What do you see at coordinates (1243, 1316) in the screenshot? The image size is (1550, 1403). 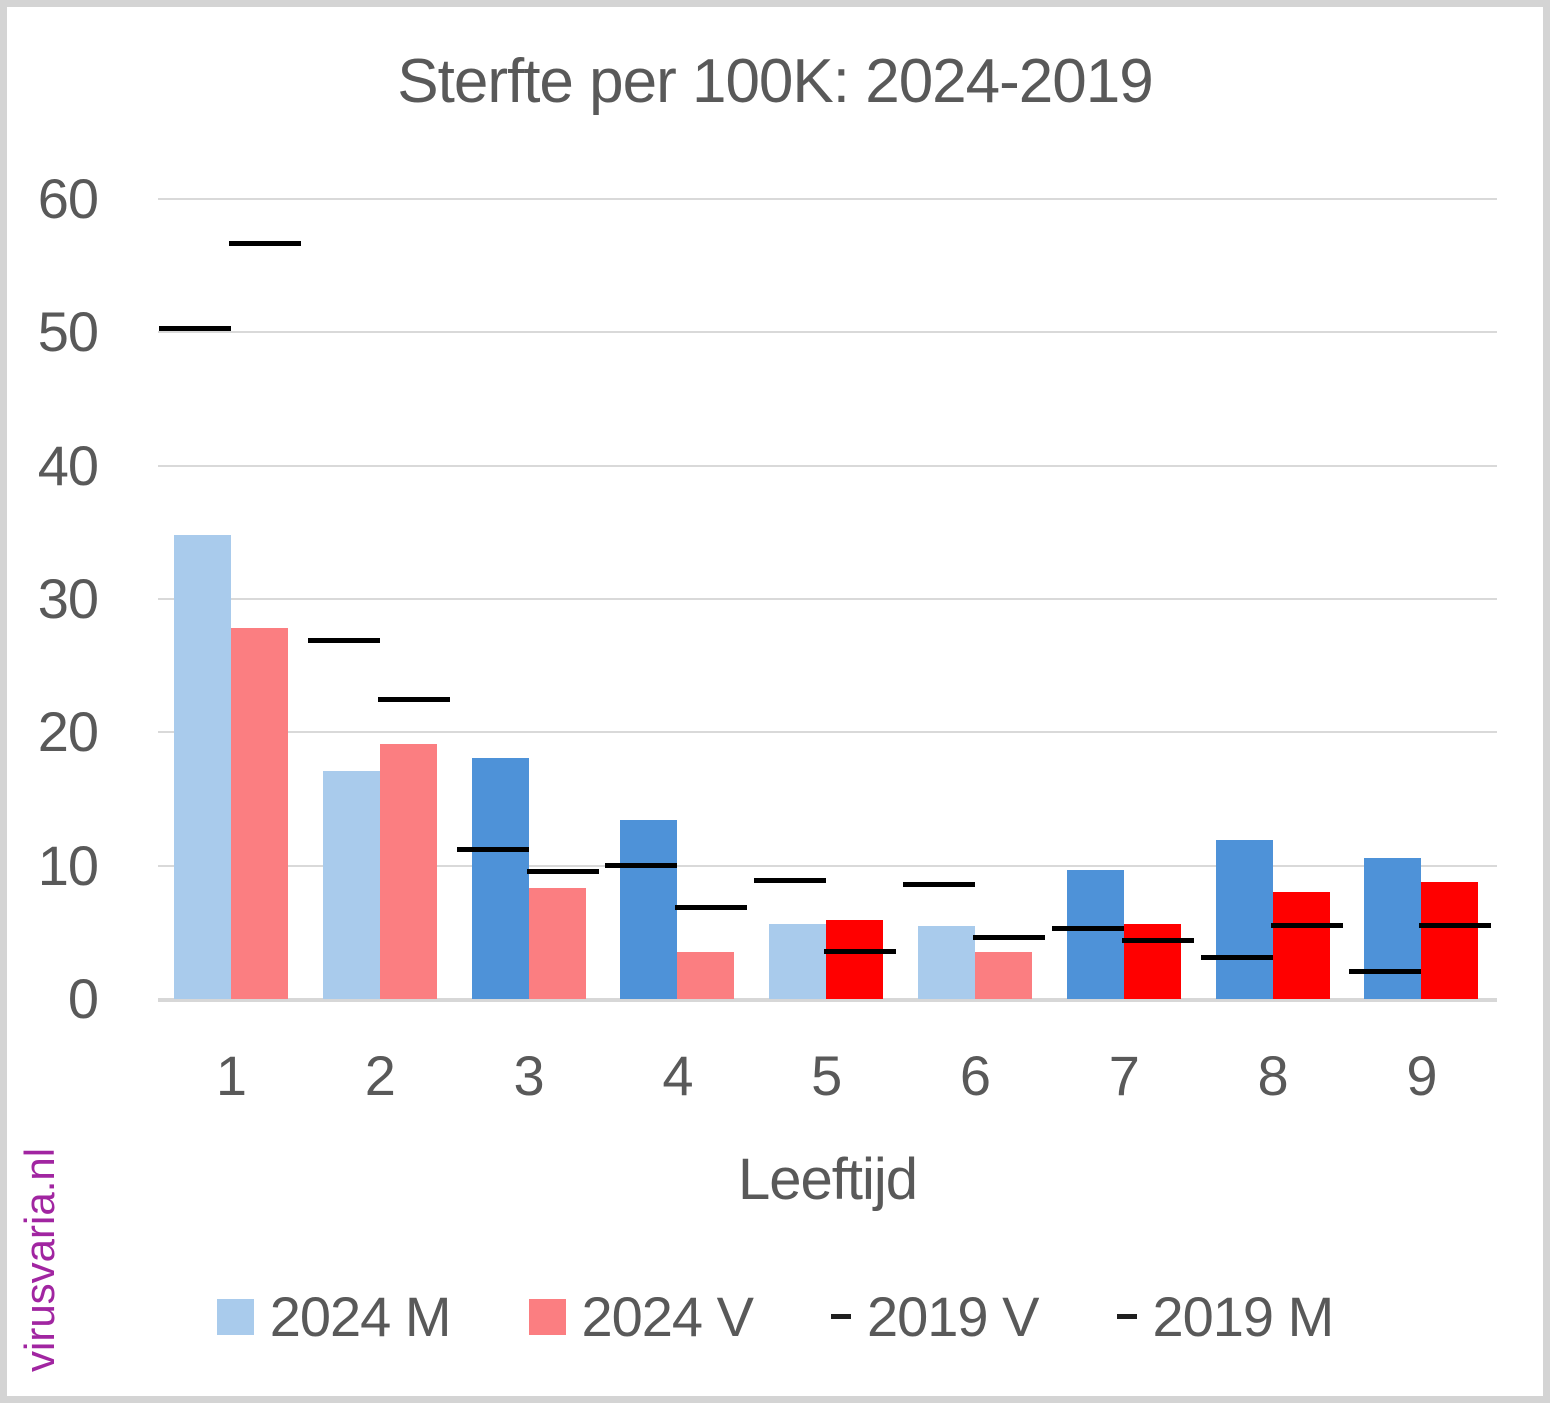 I see `legend-label: 2019 M` at bounding box center [1243, 1316].